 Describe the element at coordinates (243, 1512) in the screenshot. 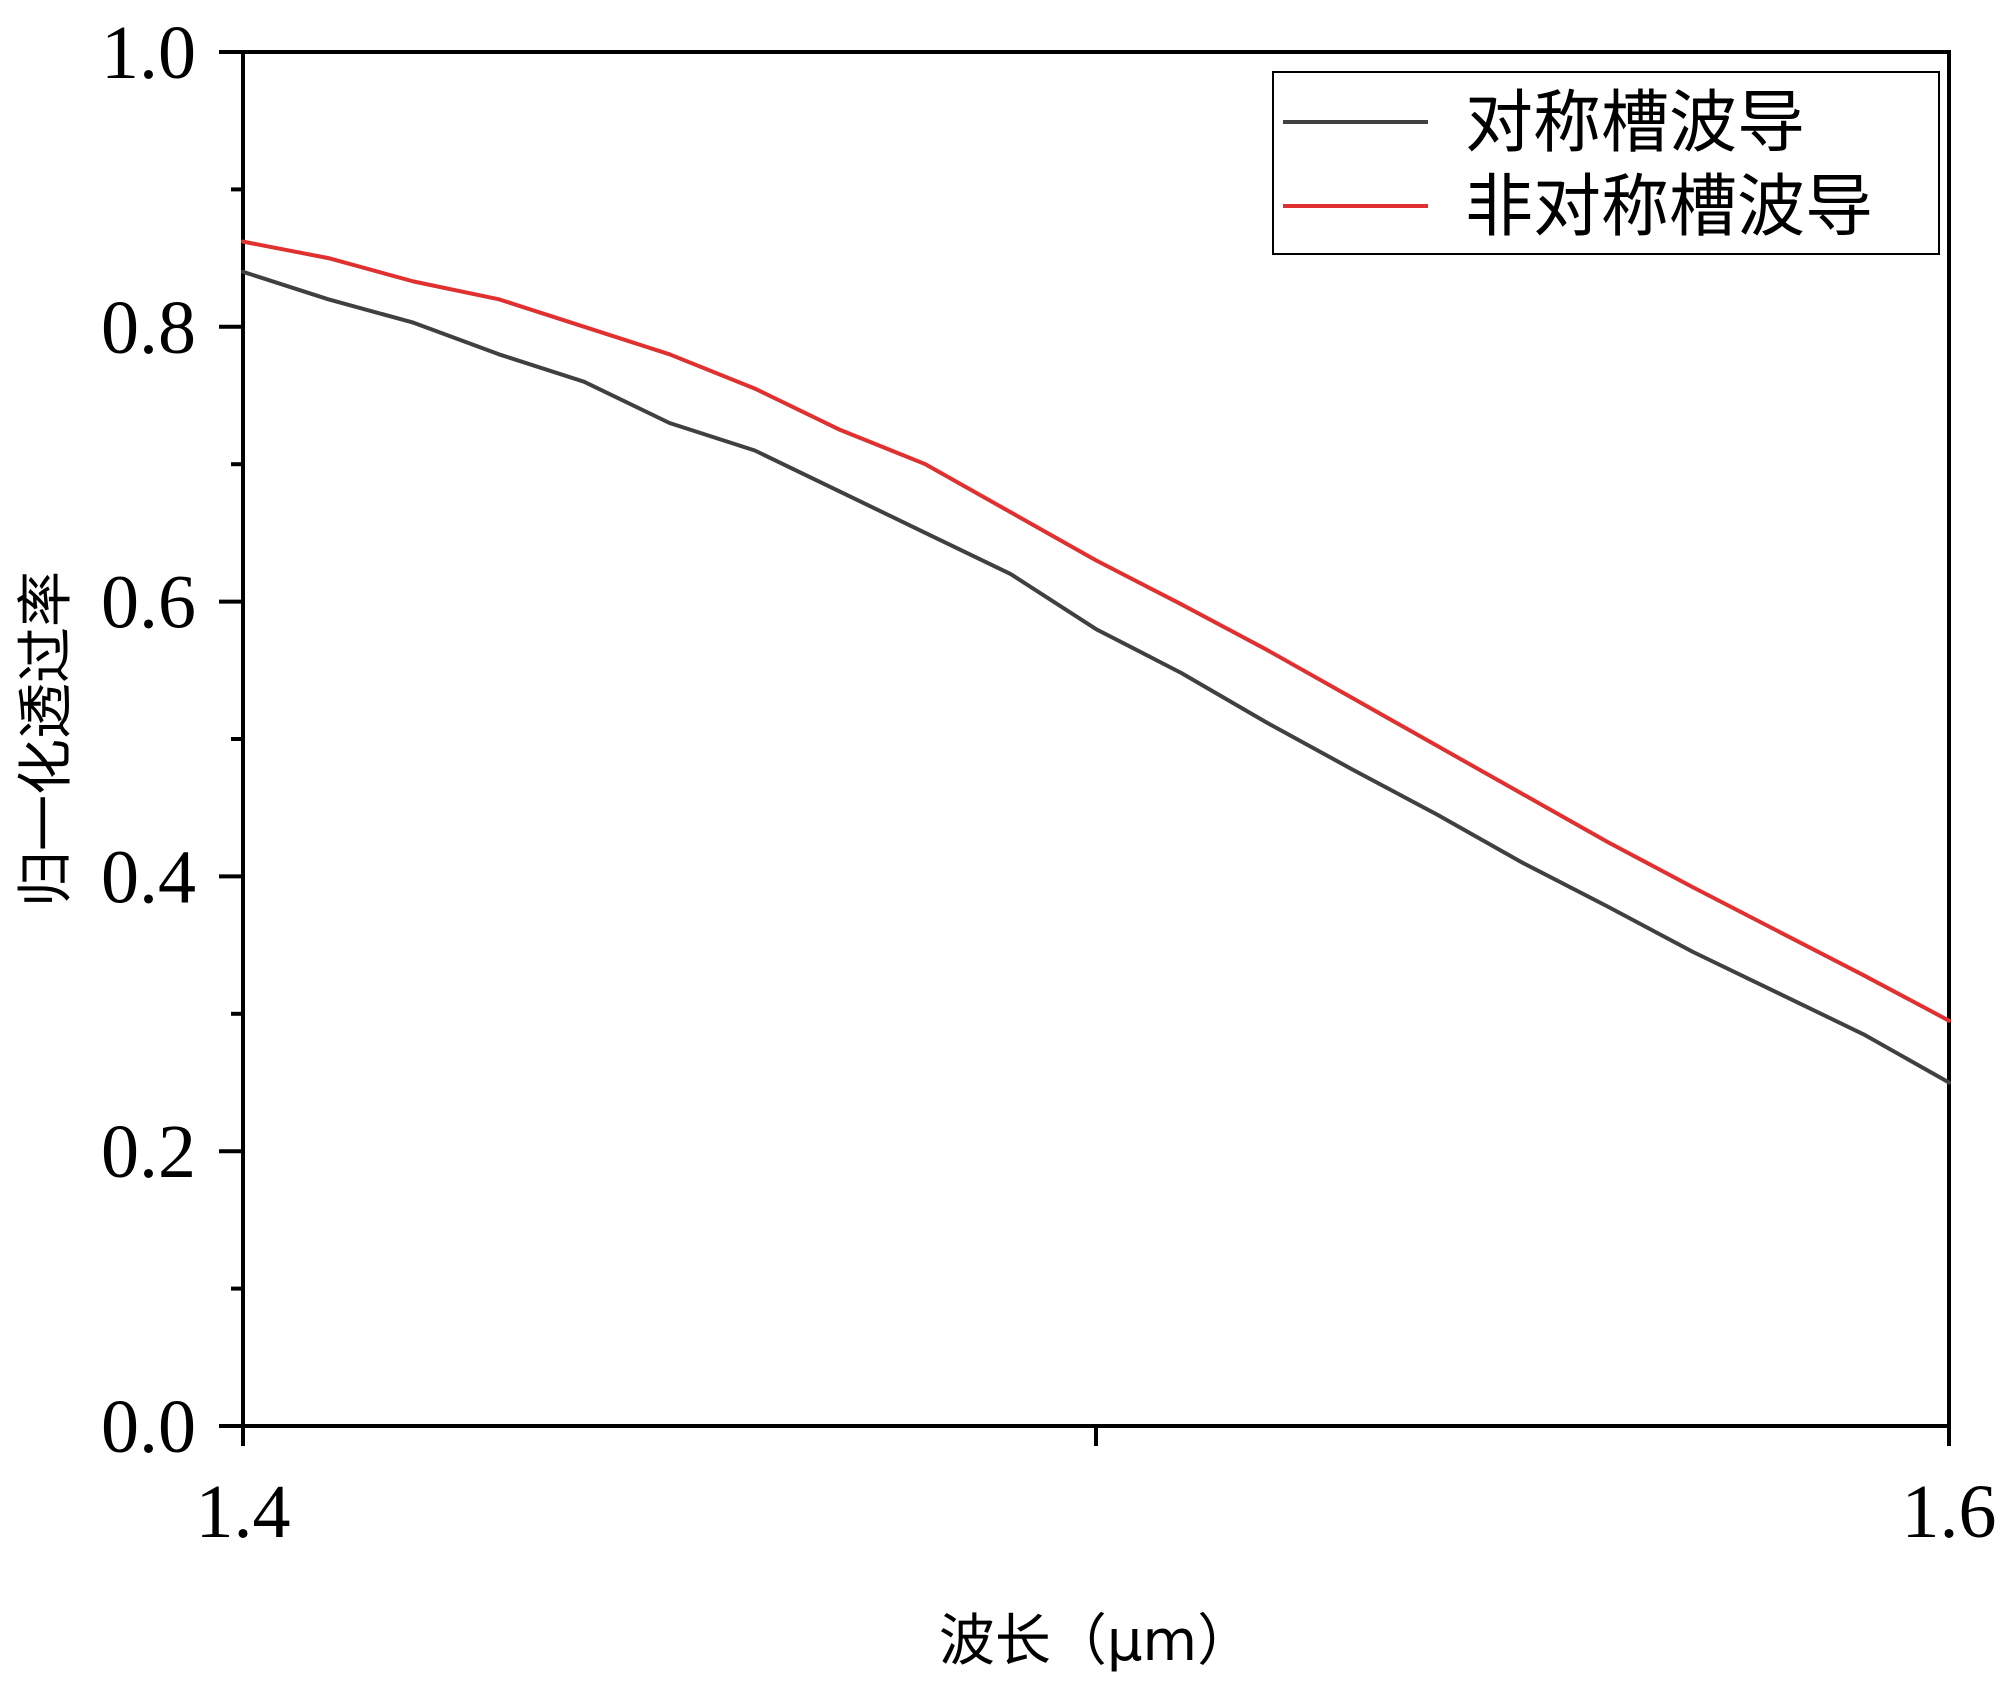

I see `x-tick-label: 1.4` at that location.